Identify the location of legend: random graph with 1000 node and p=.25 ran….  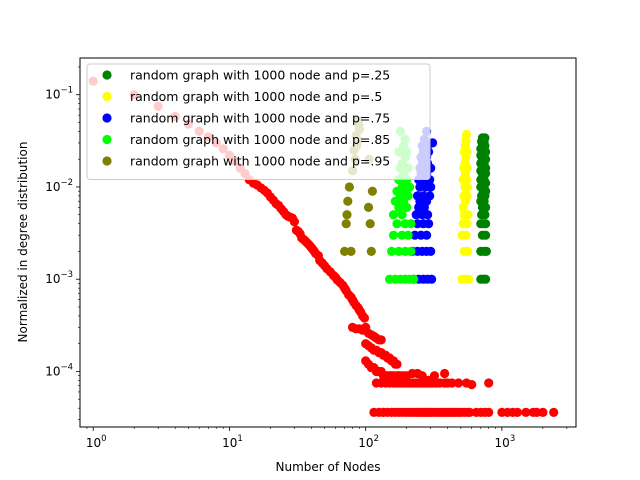
(258, 121).